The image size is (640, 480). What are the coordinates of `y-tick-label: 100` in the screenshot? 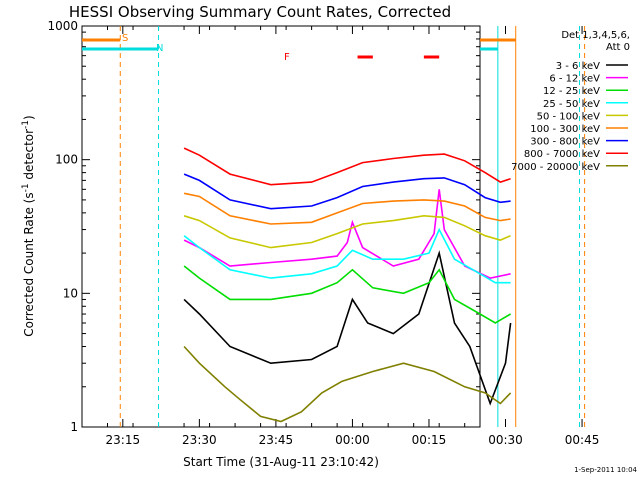 It's located at (66, 160).